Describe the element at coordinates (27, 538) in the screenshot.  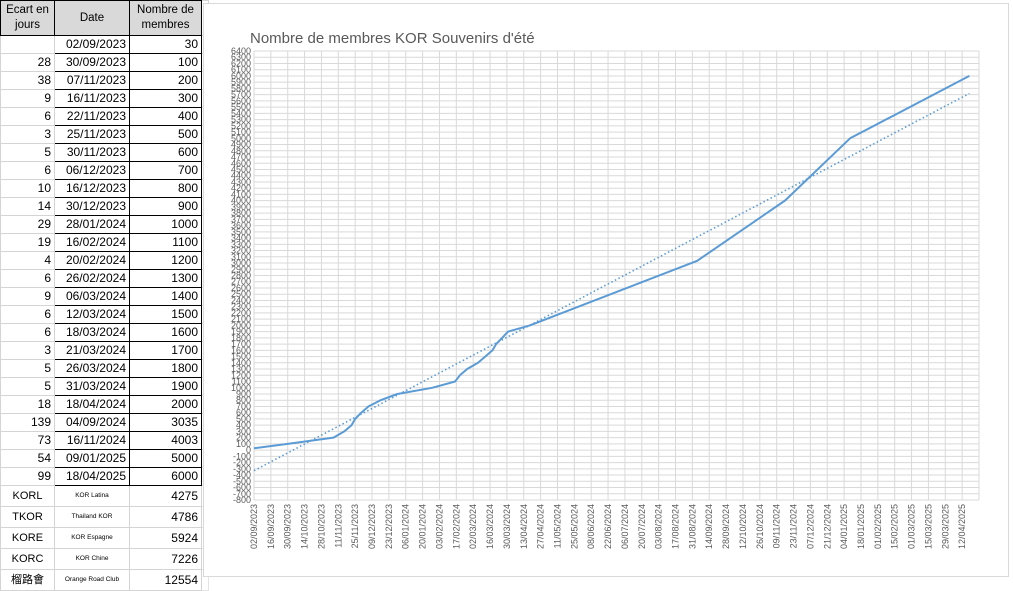
I see `club-code-cell: KORE` at that location.